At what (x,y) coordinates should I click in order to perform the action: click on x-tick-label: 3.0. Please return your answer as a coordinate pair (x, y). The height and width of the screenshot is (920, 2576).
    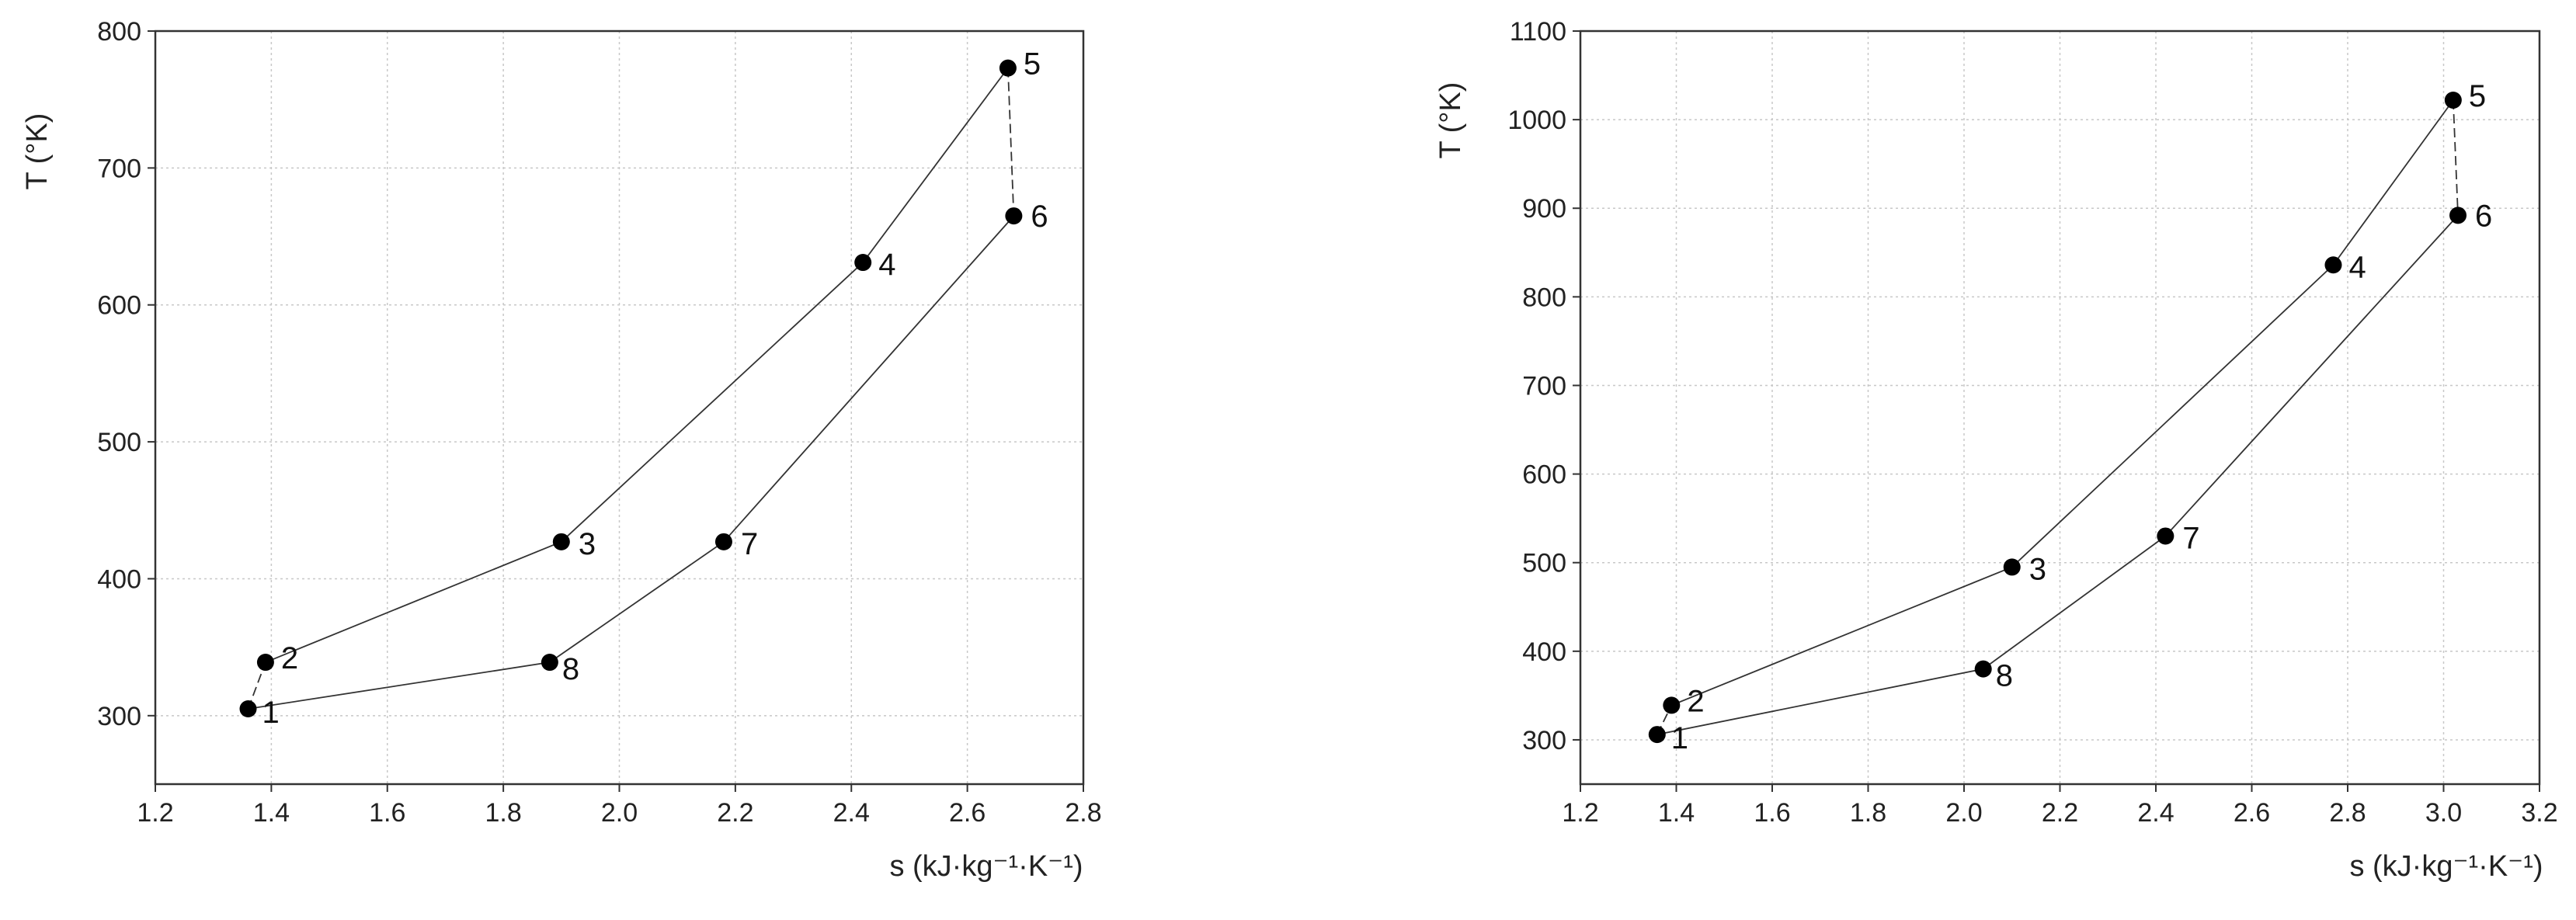
    Looking at the image, I should click on (2443, 813).